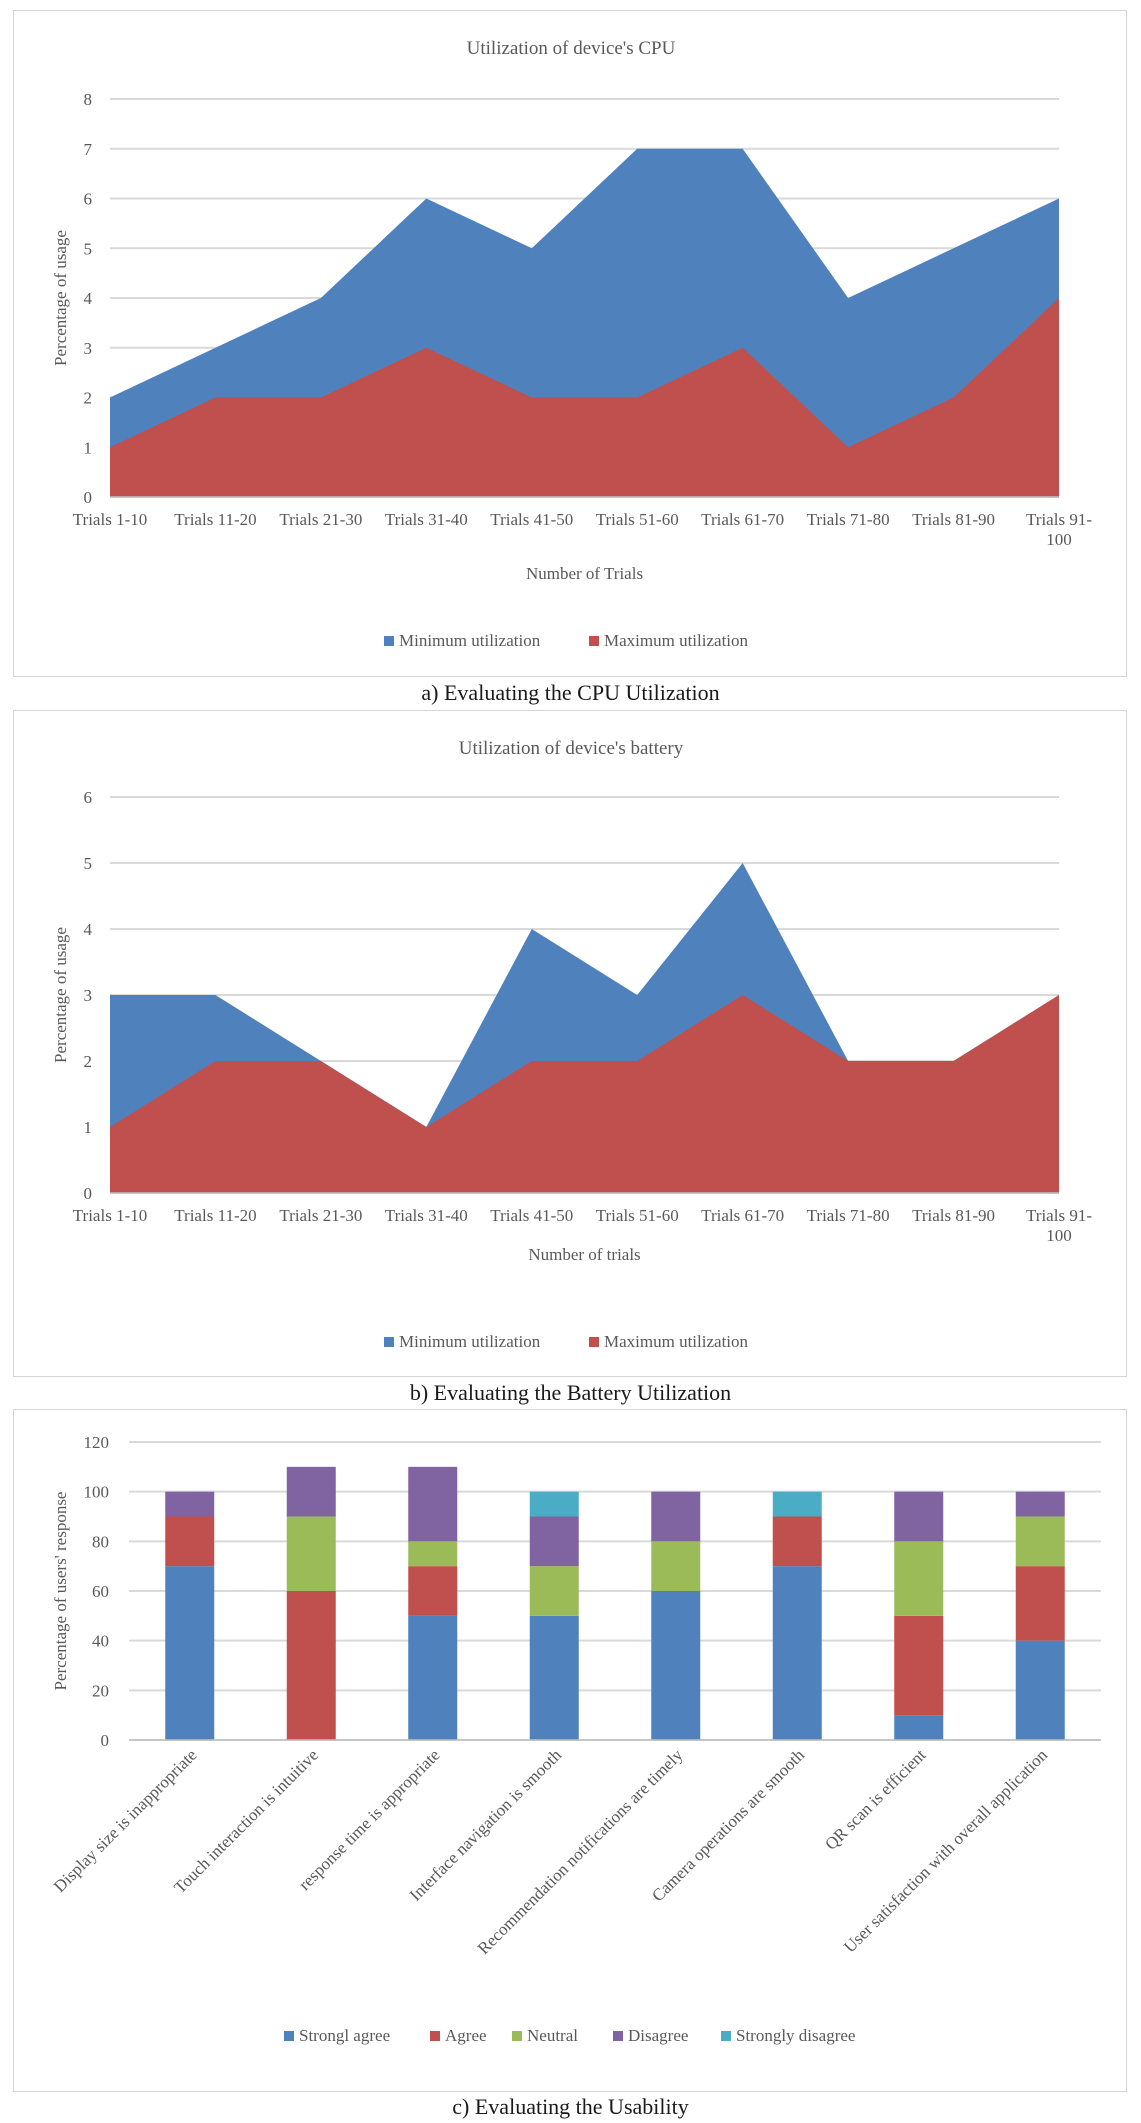 The width and height of the screenshot is (1141, 2123). I want to click on legend-label: Neutral, so click(552, 2035).